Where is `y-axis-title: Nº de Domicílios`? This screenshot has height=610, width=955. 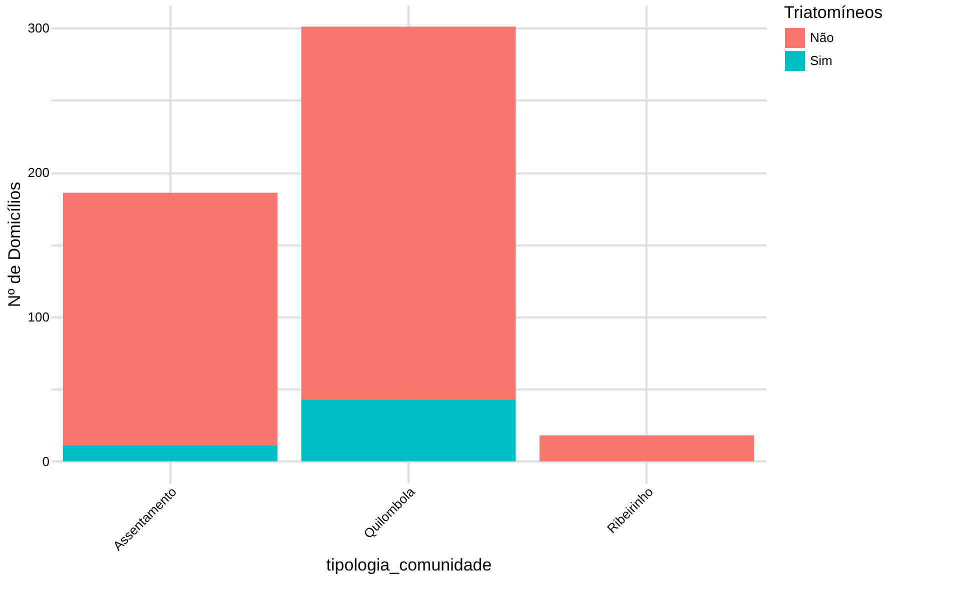
y-axis-title: Nº de Domicílios is located at coordinates (14, 245).